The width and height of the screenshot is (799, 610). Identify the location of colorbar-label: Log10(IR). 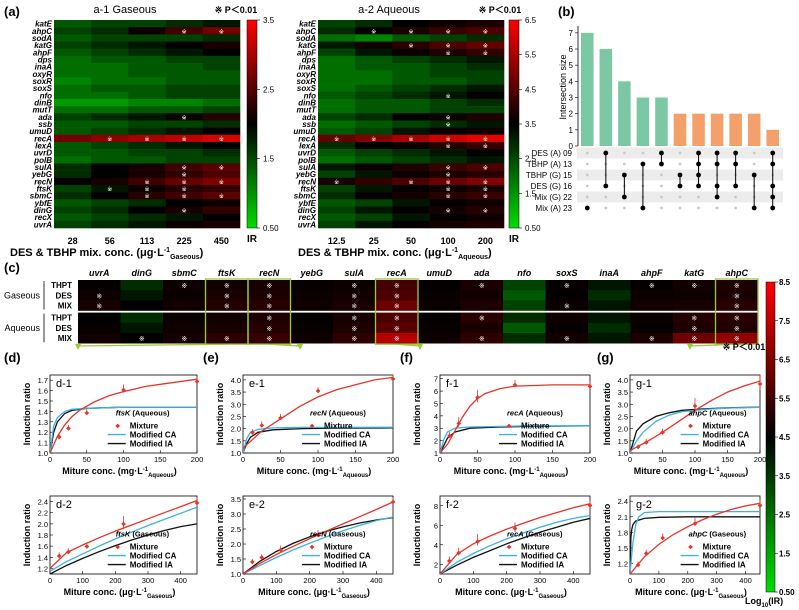
(764, 602).